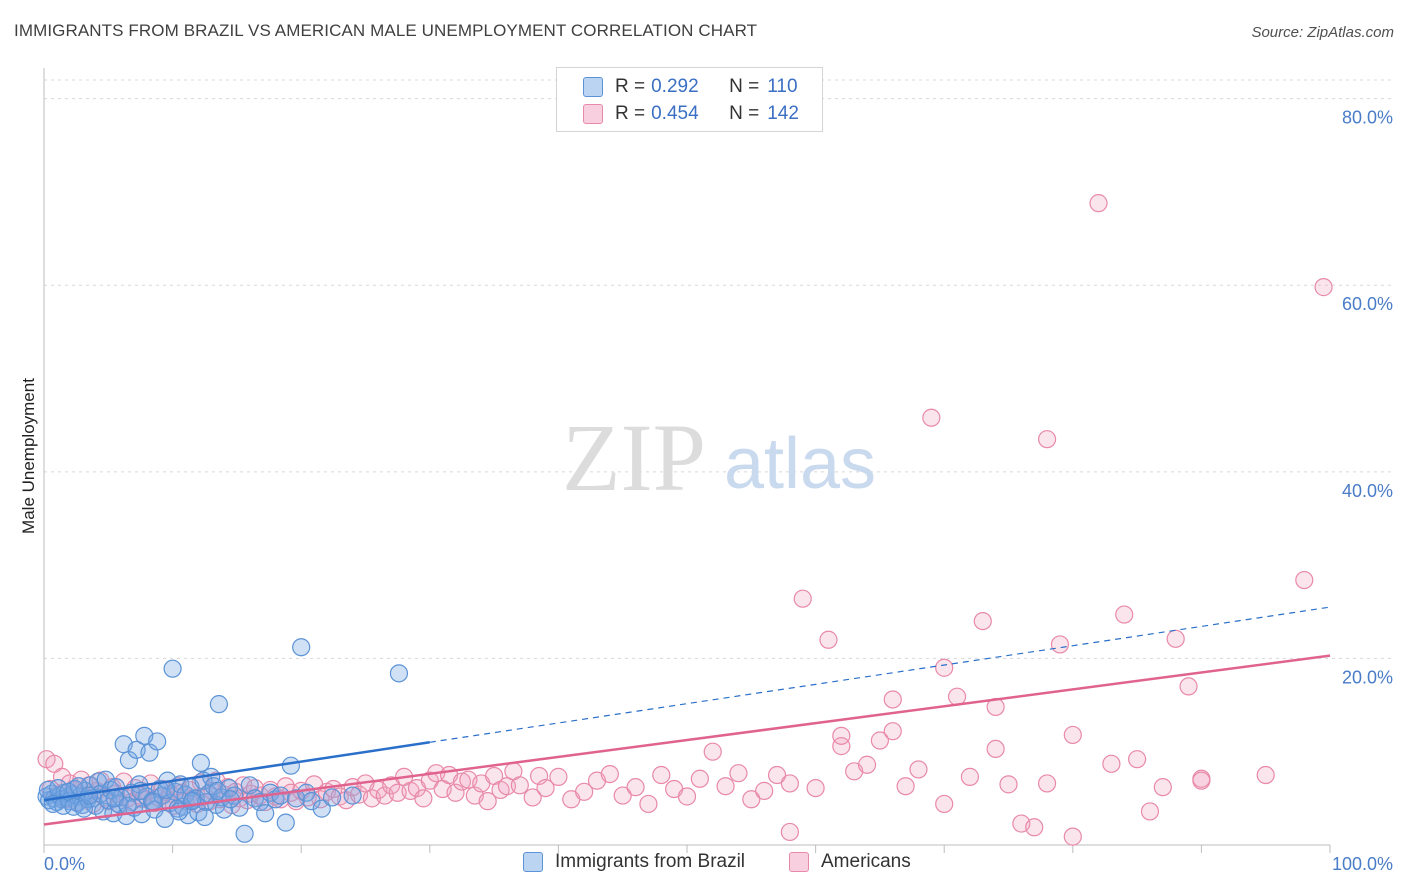  What do you see at coordinates (236, 771) in the screenshot?
I see `trend-line-brazil` at bounding box center [236, 771].